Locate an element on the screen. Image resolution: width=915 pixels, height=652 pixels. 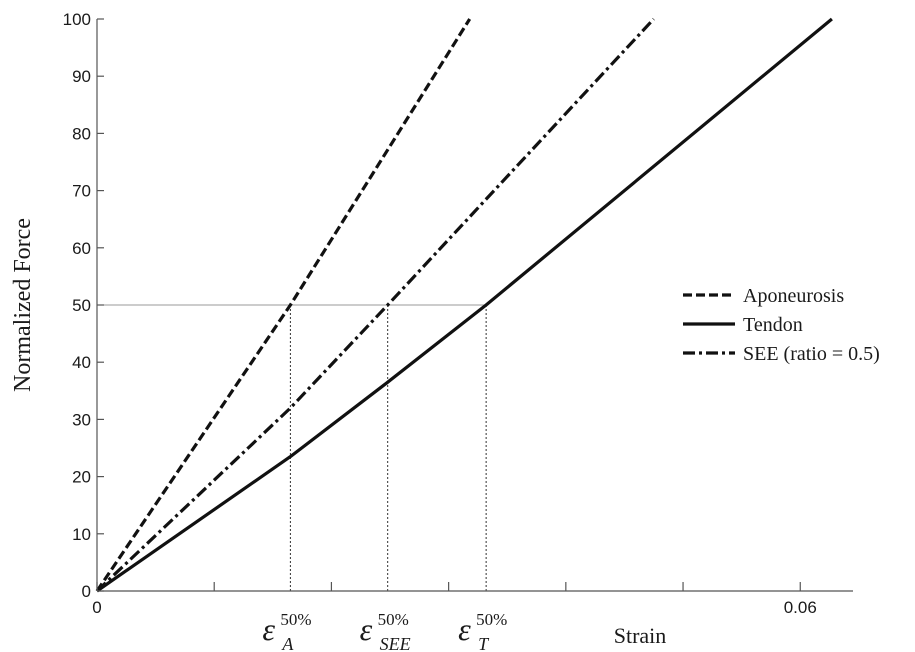
y-tick-label-70: 70 is located at coordinates (81, 191).